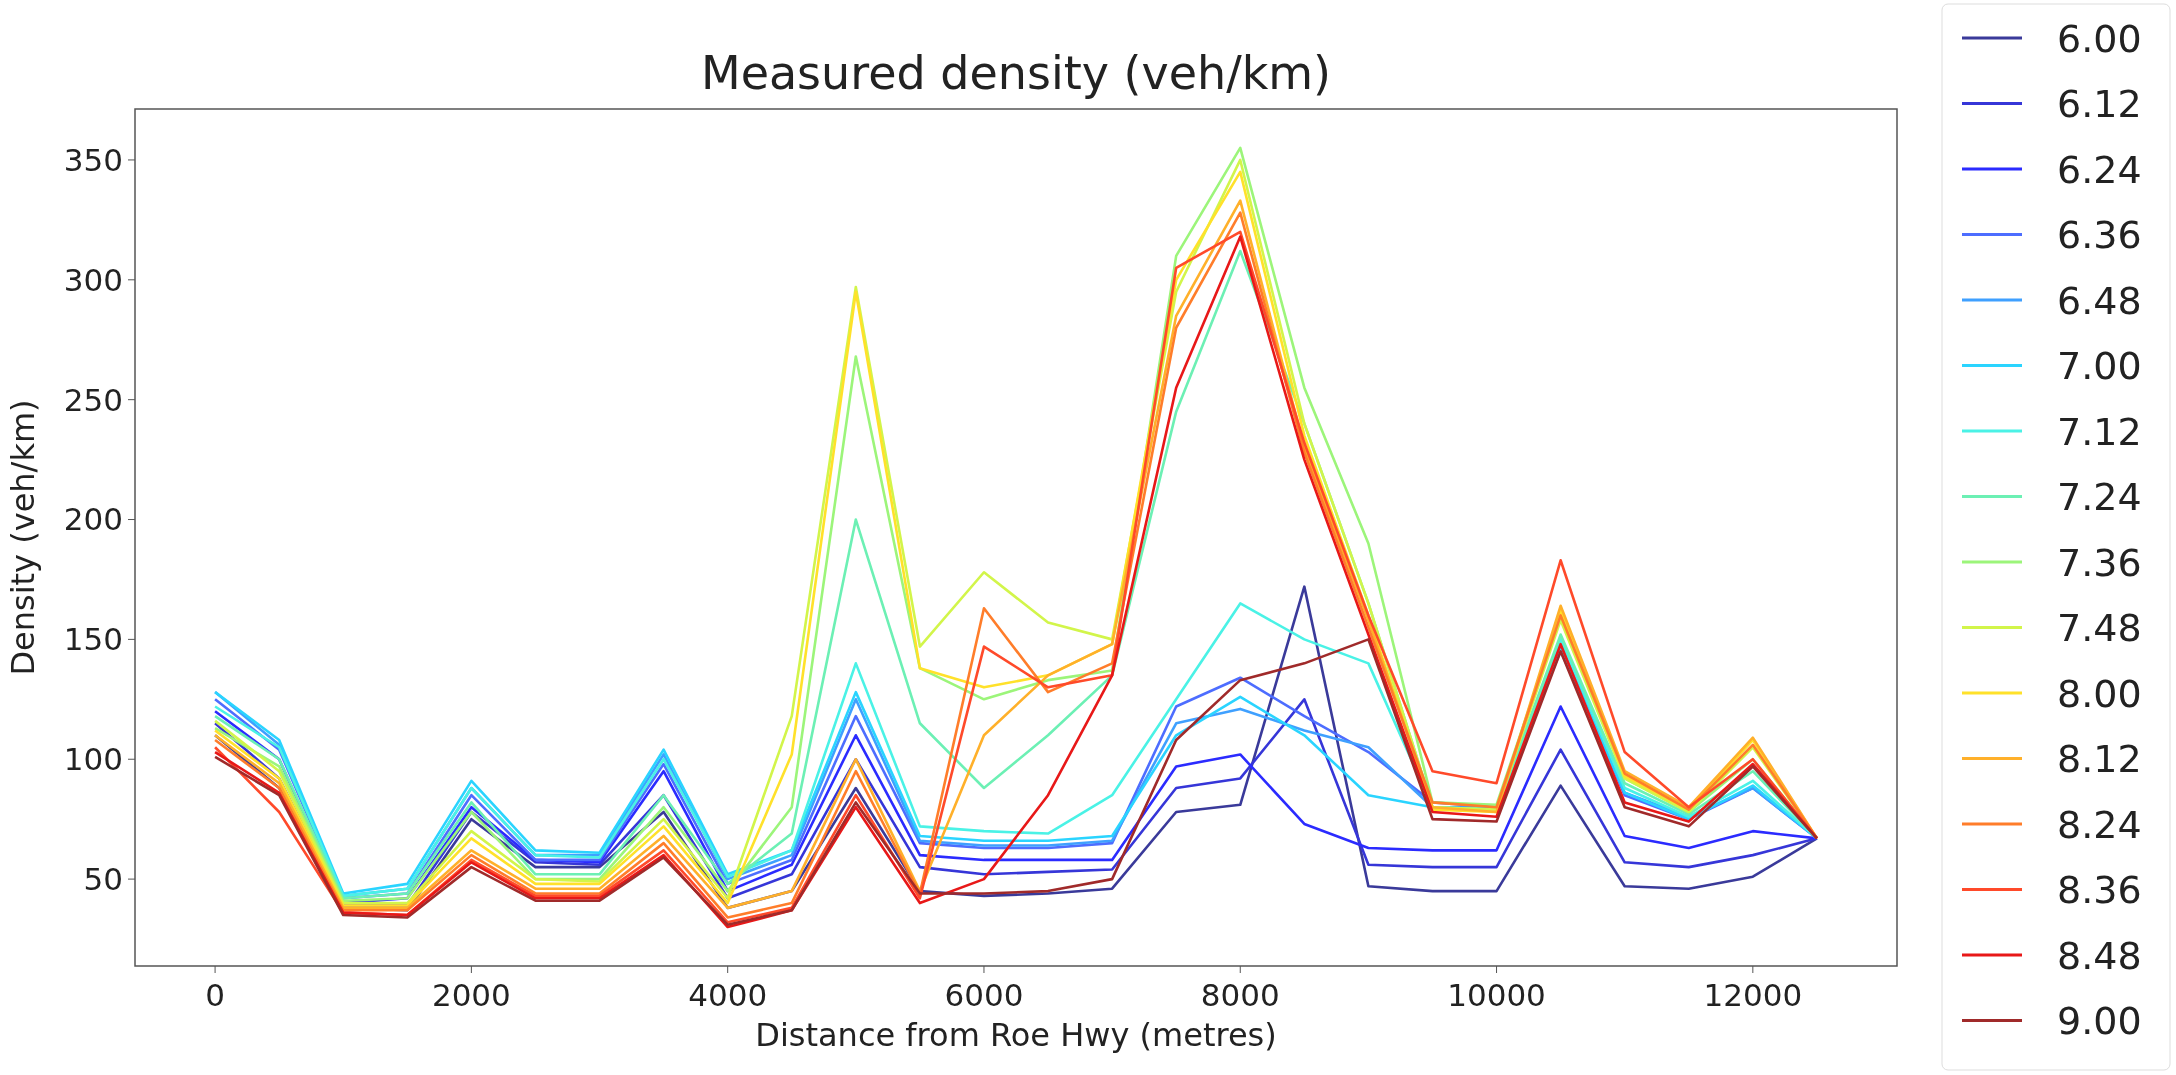 This screenshot has width=2176, height=1075. Describe the element at coordinates (2099, 955) in the screenshot. I see `legend-label: 8.48` at that location.